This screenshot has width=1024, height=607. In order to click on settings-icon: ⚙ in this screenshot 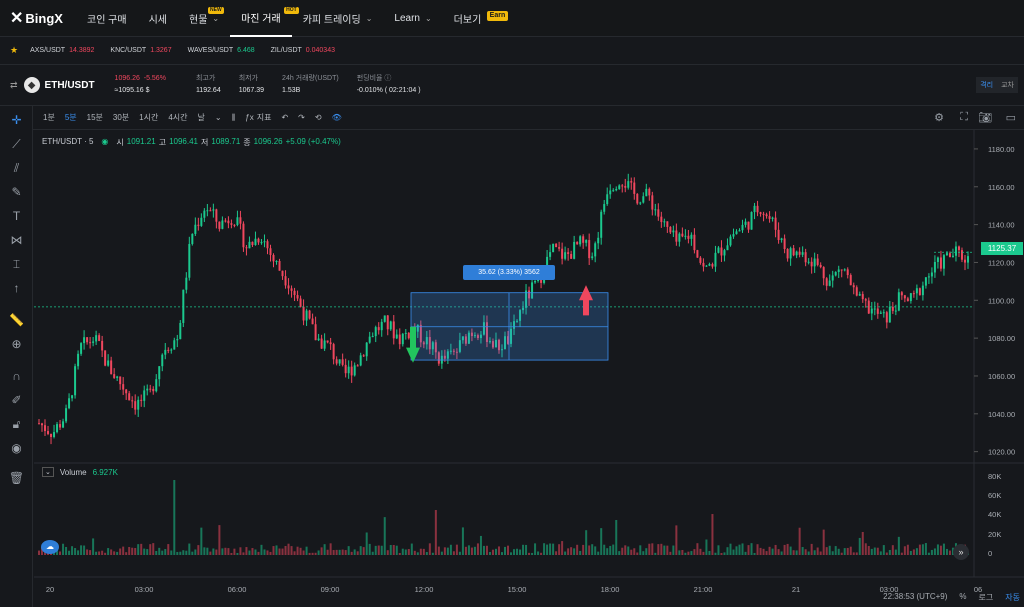, I will do `click(939, 118)`.